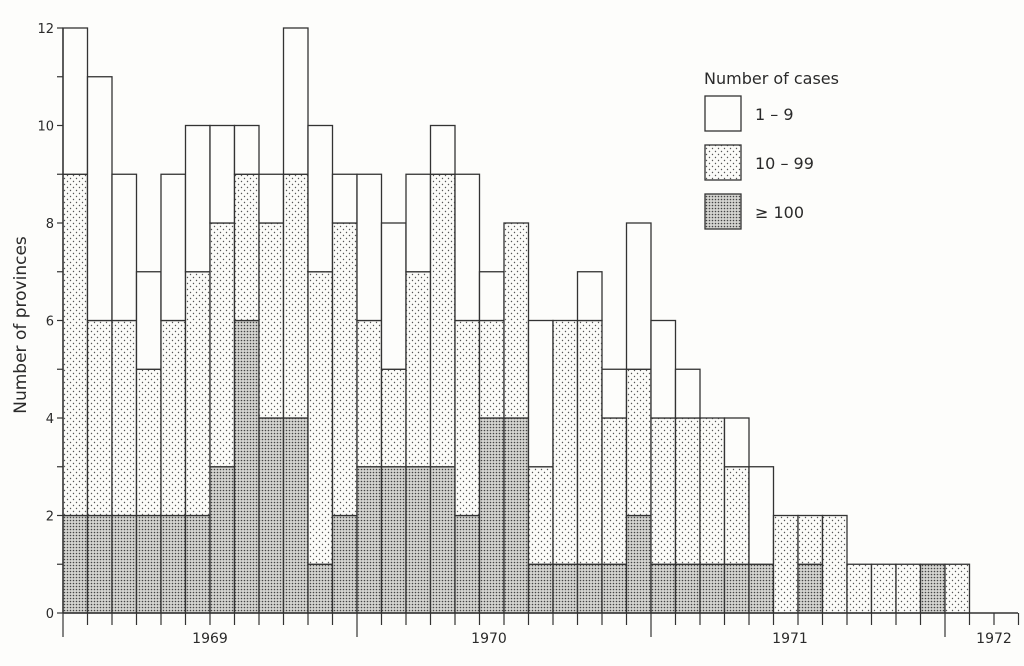 Image resolution: width=1024 pixels, height=666 pixels. I want to click on legend: Number of cases 1 – 9 10 – 99 ≥ 100, so click(771, 149).